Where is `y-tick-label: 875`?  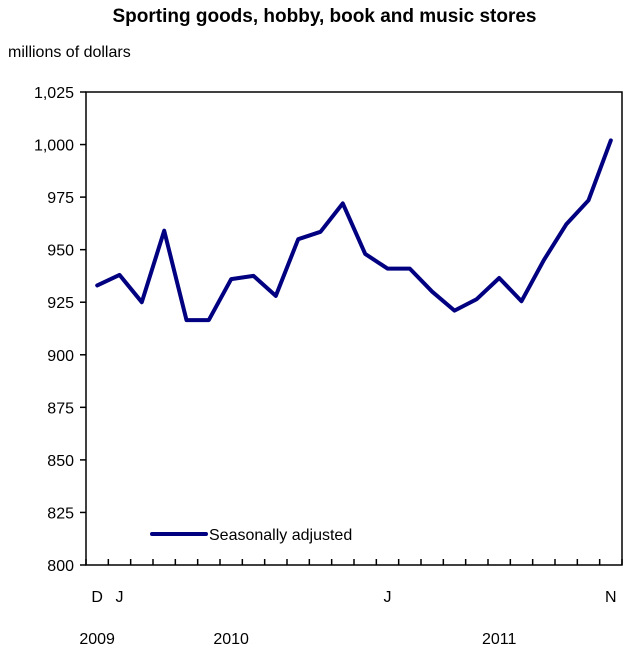 y-tick-label: 875 is located at coordinates (60, 408).